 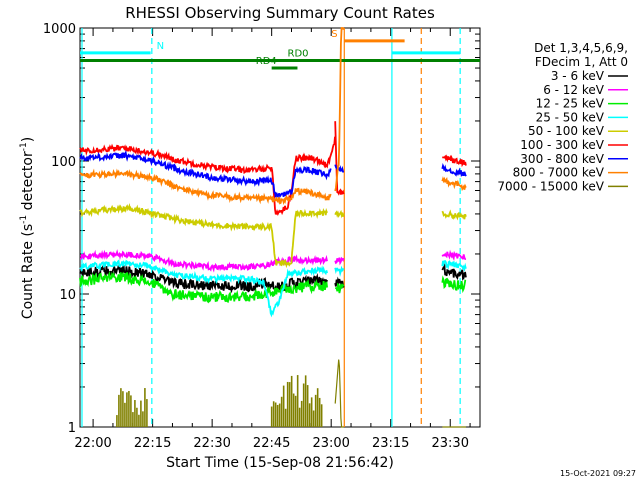 I want to click on y-axis-label-main: Count Rate (s, so click(x=28, y=271).